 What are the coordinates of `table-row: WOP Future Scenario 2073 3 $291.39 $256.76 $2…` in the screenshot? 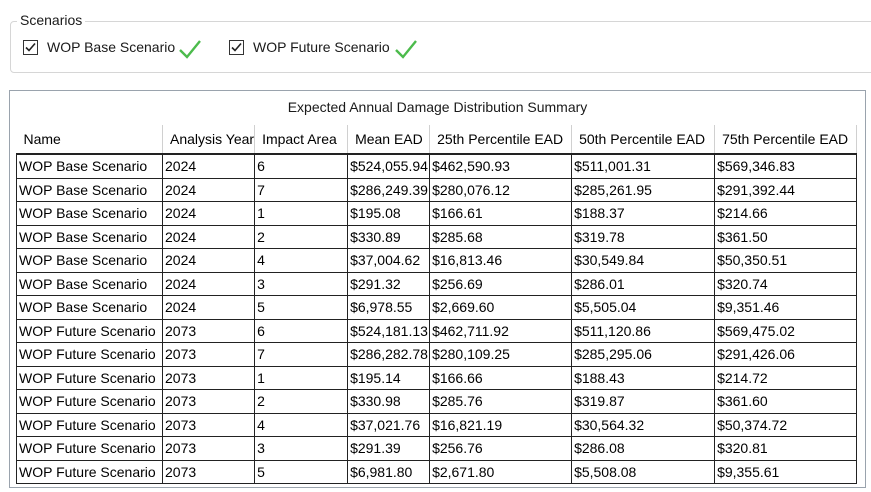 It's located at (437, 448).